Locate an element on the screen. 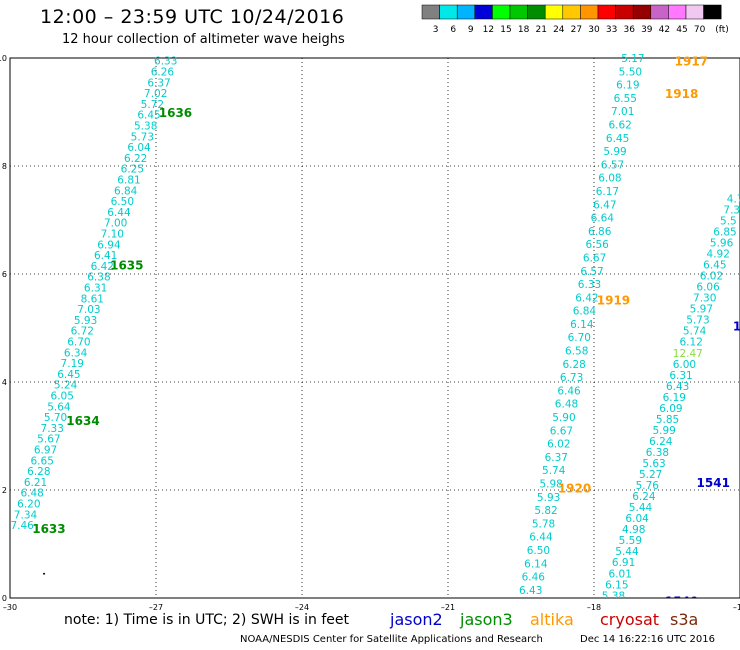  y-tick-label: 2 is located at coordinates (4, 490).